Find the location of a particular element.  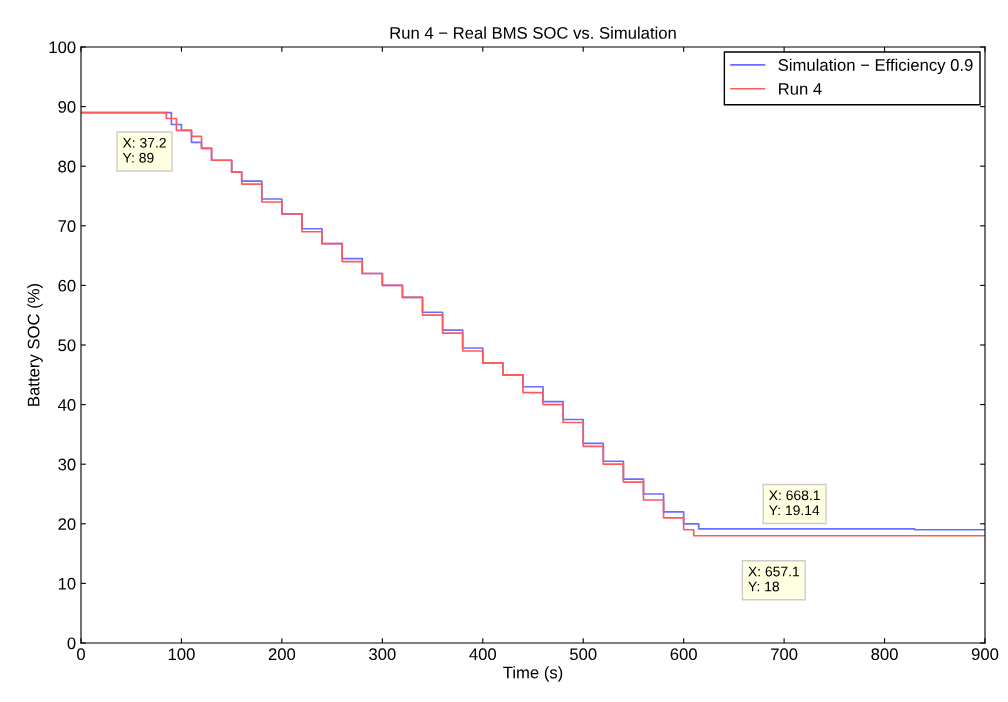

y-tick-label: 10 is located at coordinates (67, 583).